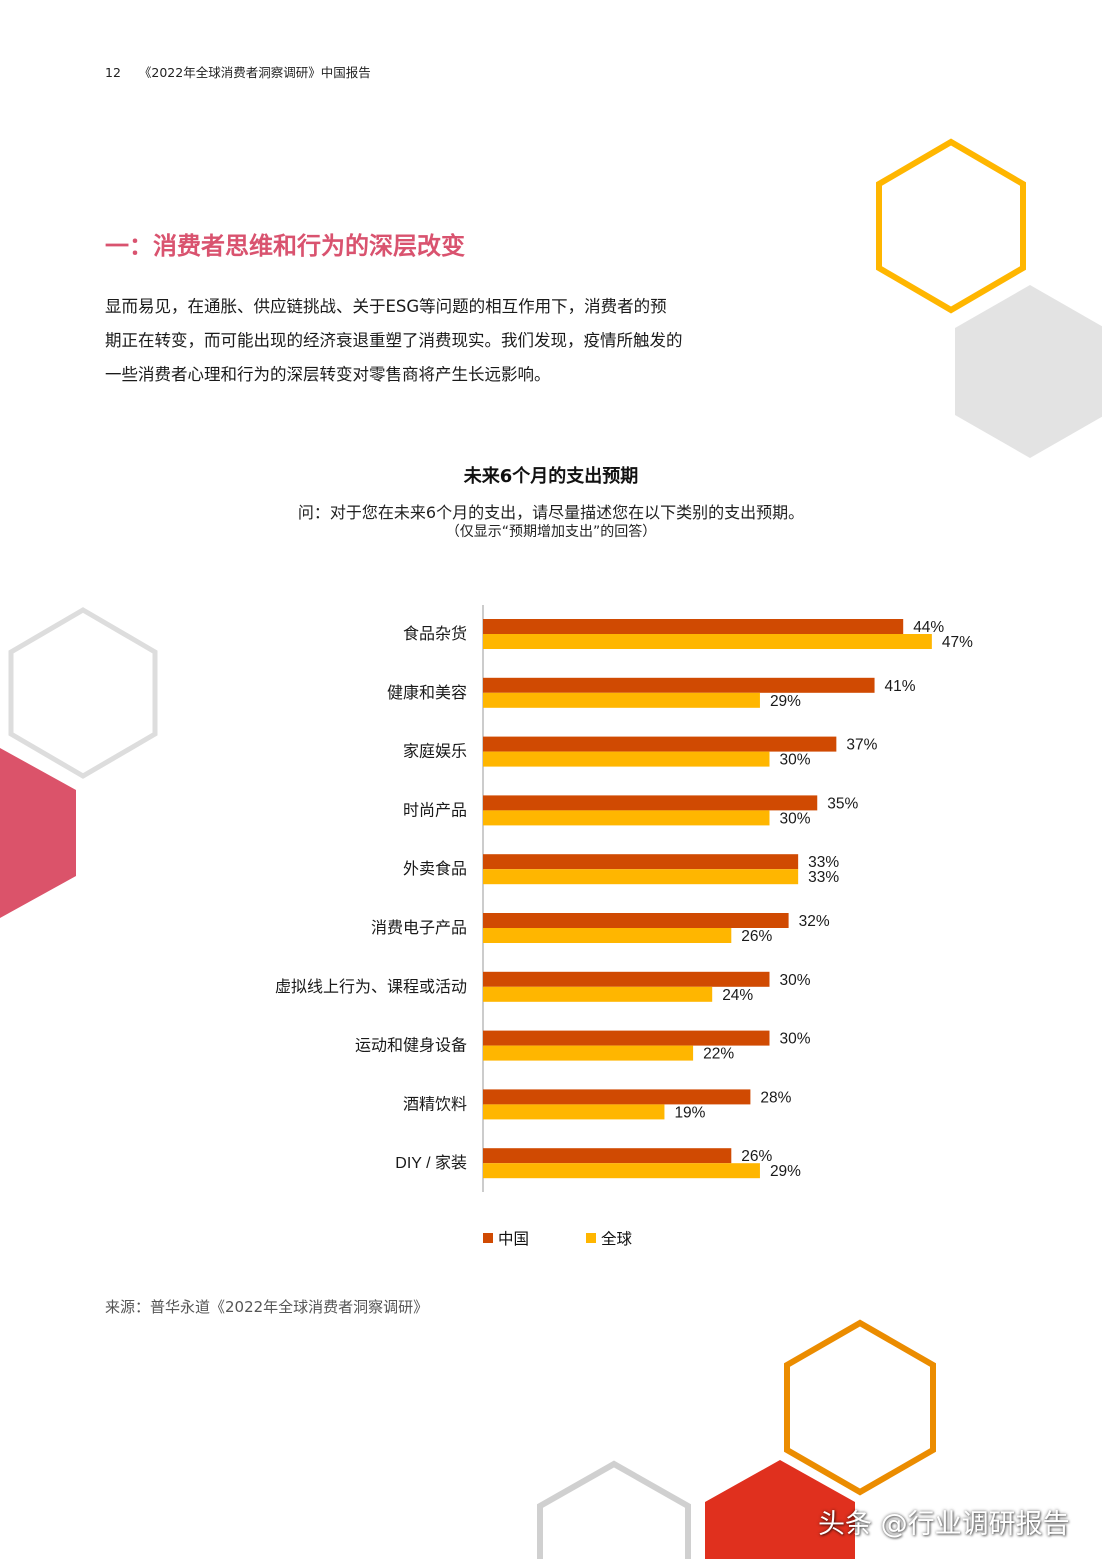 The height and width of the screenshot is (1559, 1102). I want to click on intro-line: 一些消费者心理和行为的深层转变对零售商将产生长远影响。, so click(328, 374).